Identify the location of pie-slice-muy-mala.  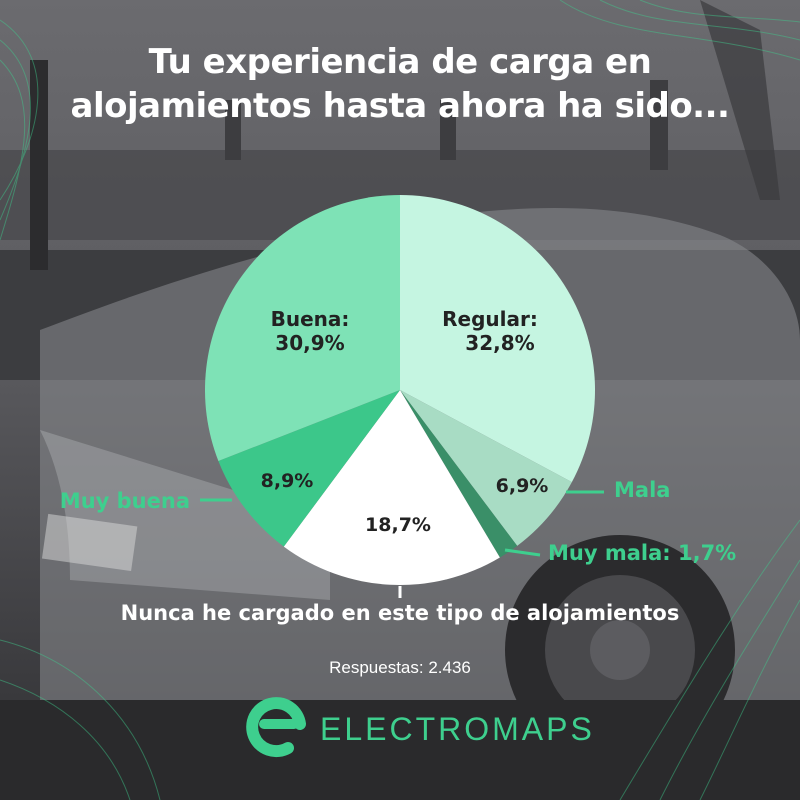
(459, 474).